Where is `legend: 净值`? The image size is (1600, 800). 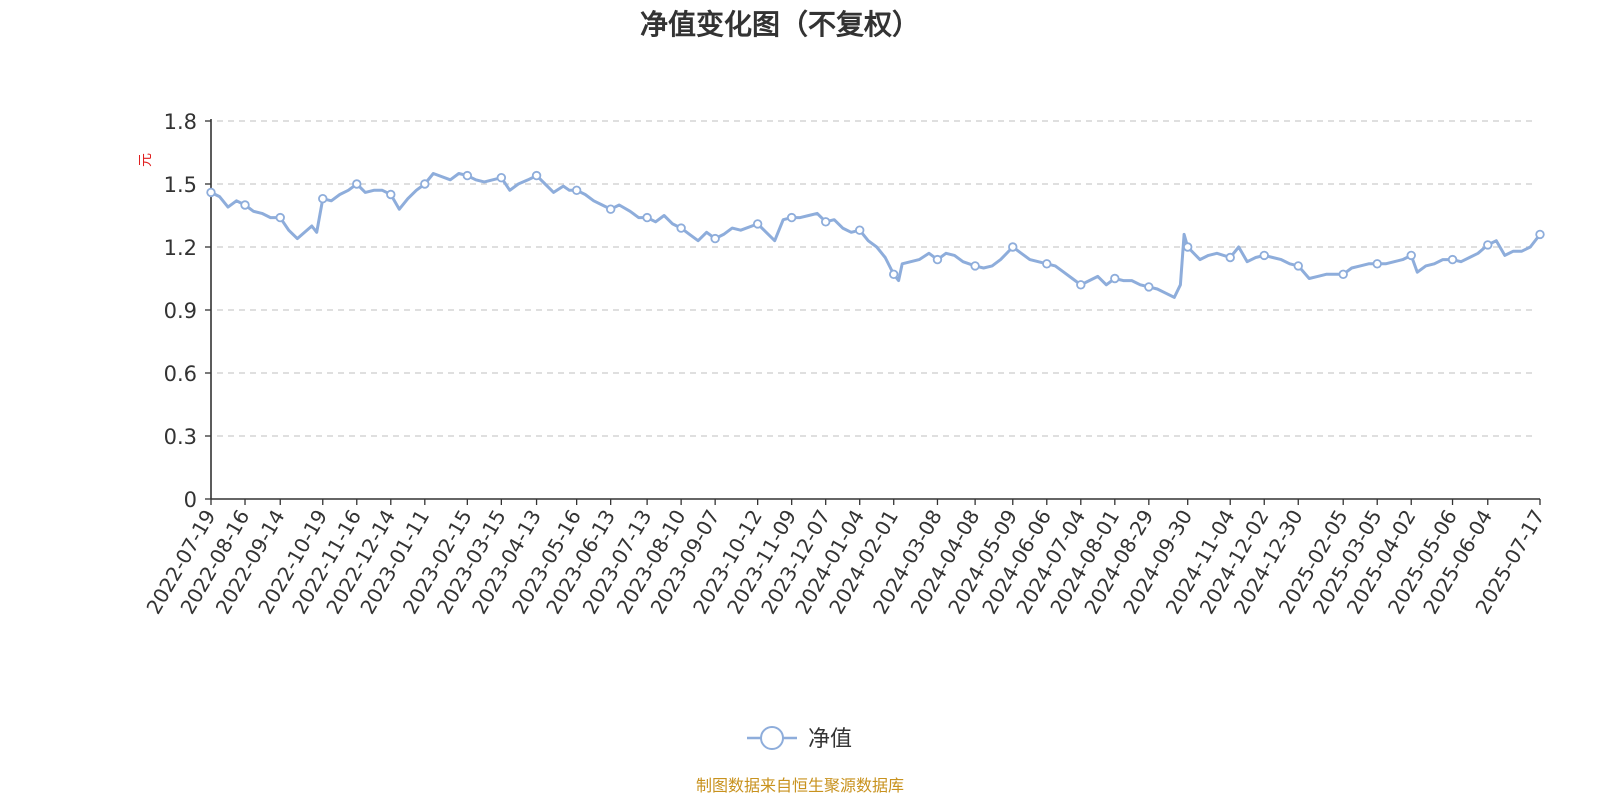
legend: 净值 is located at coordinates (799, 739).